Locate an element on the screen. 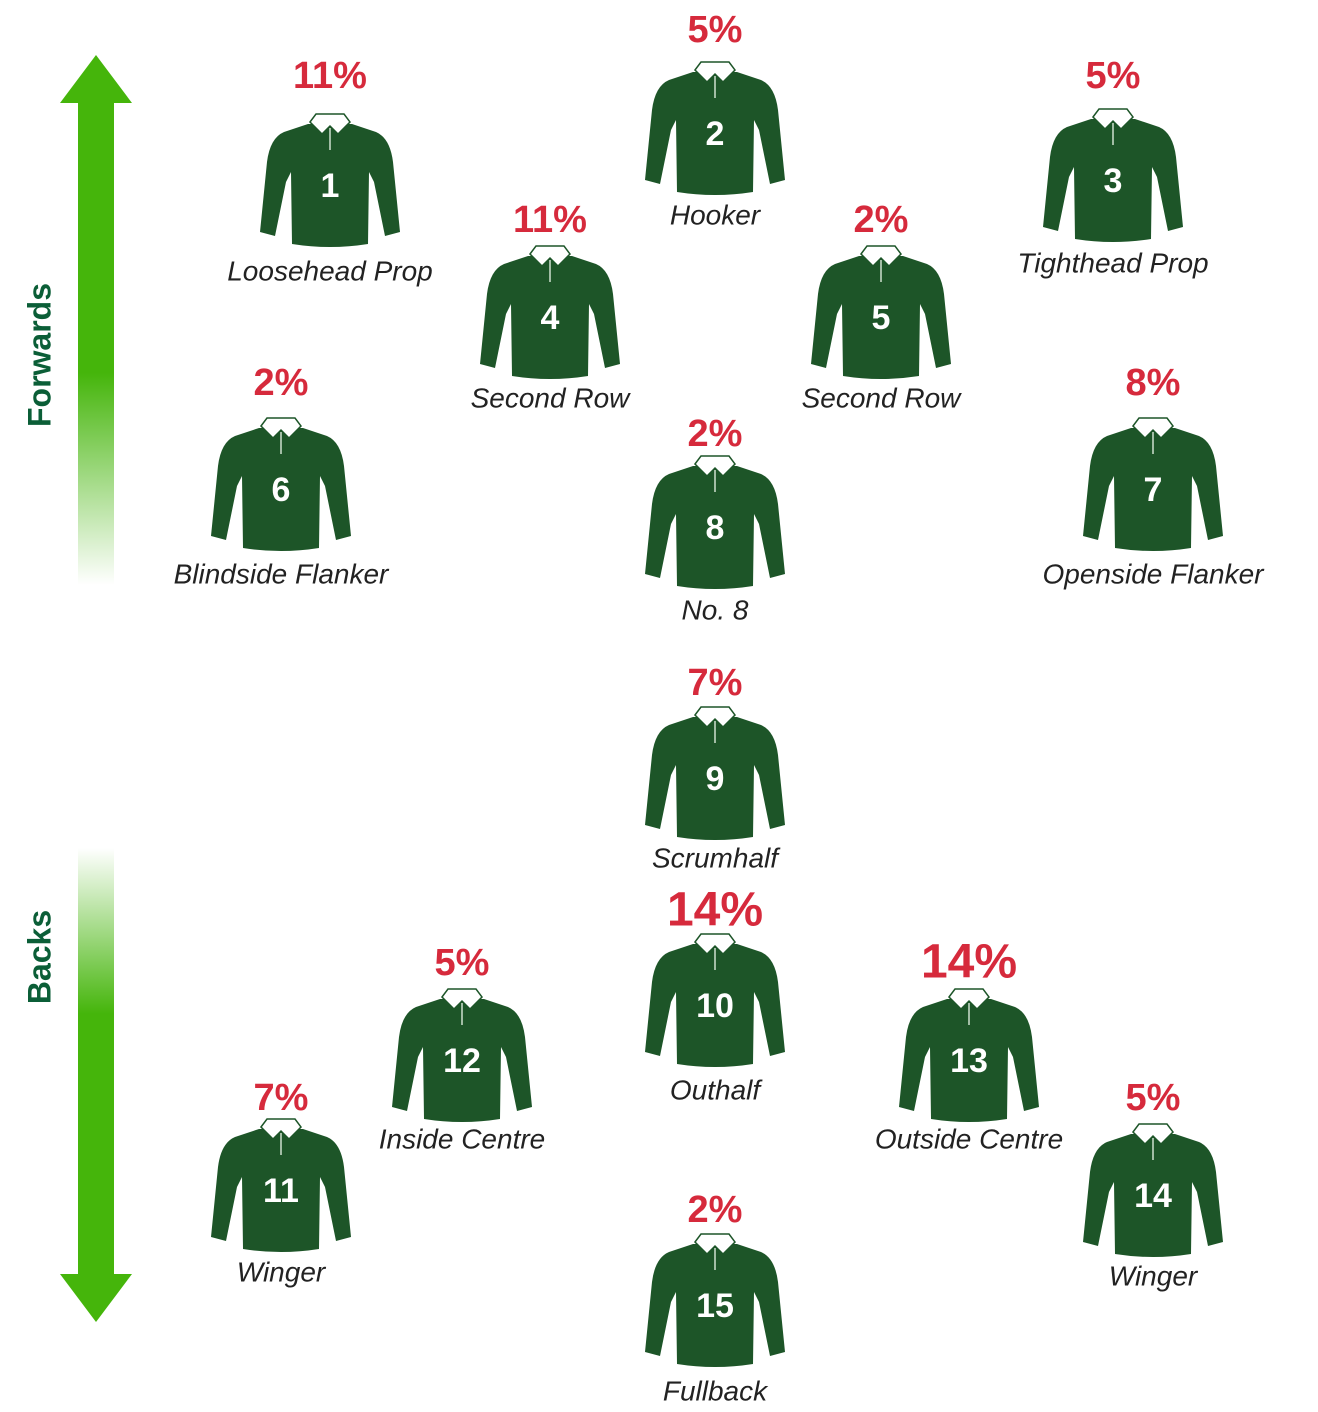  player: 14% 13 Outside Centre is located at coordinates (969, 1045).